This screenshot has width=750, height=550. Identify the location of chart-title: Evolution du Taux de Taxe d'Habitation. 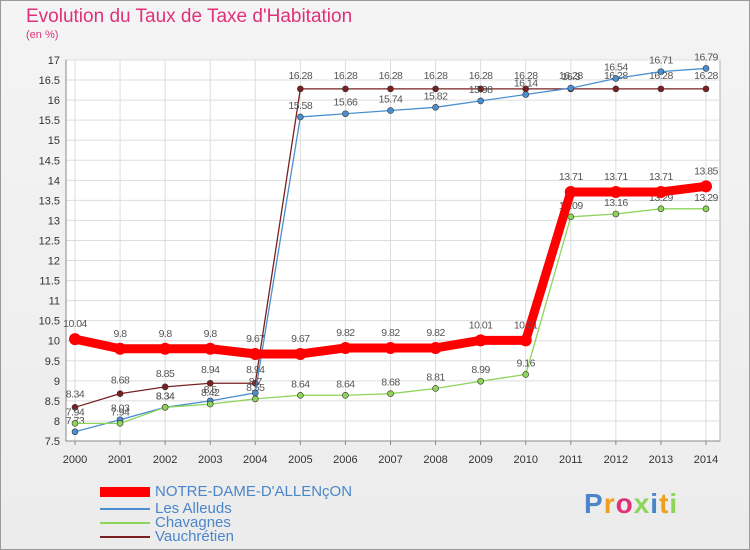
(189, 16).